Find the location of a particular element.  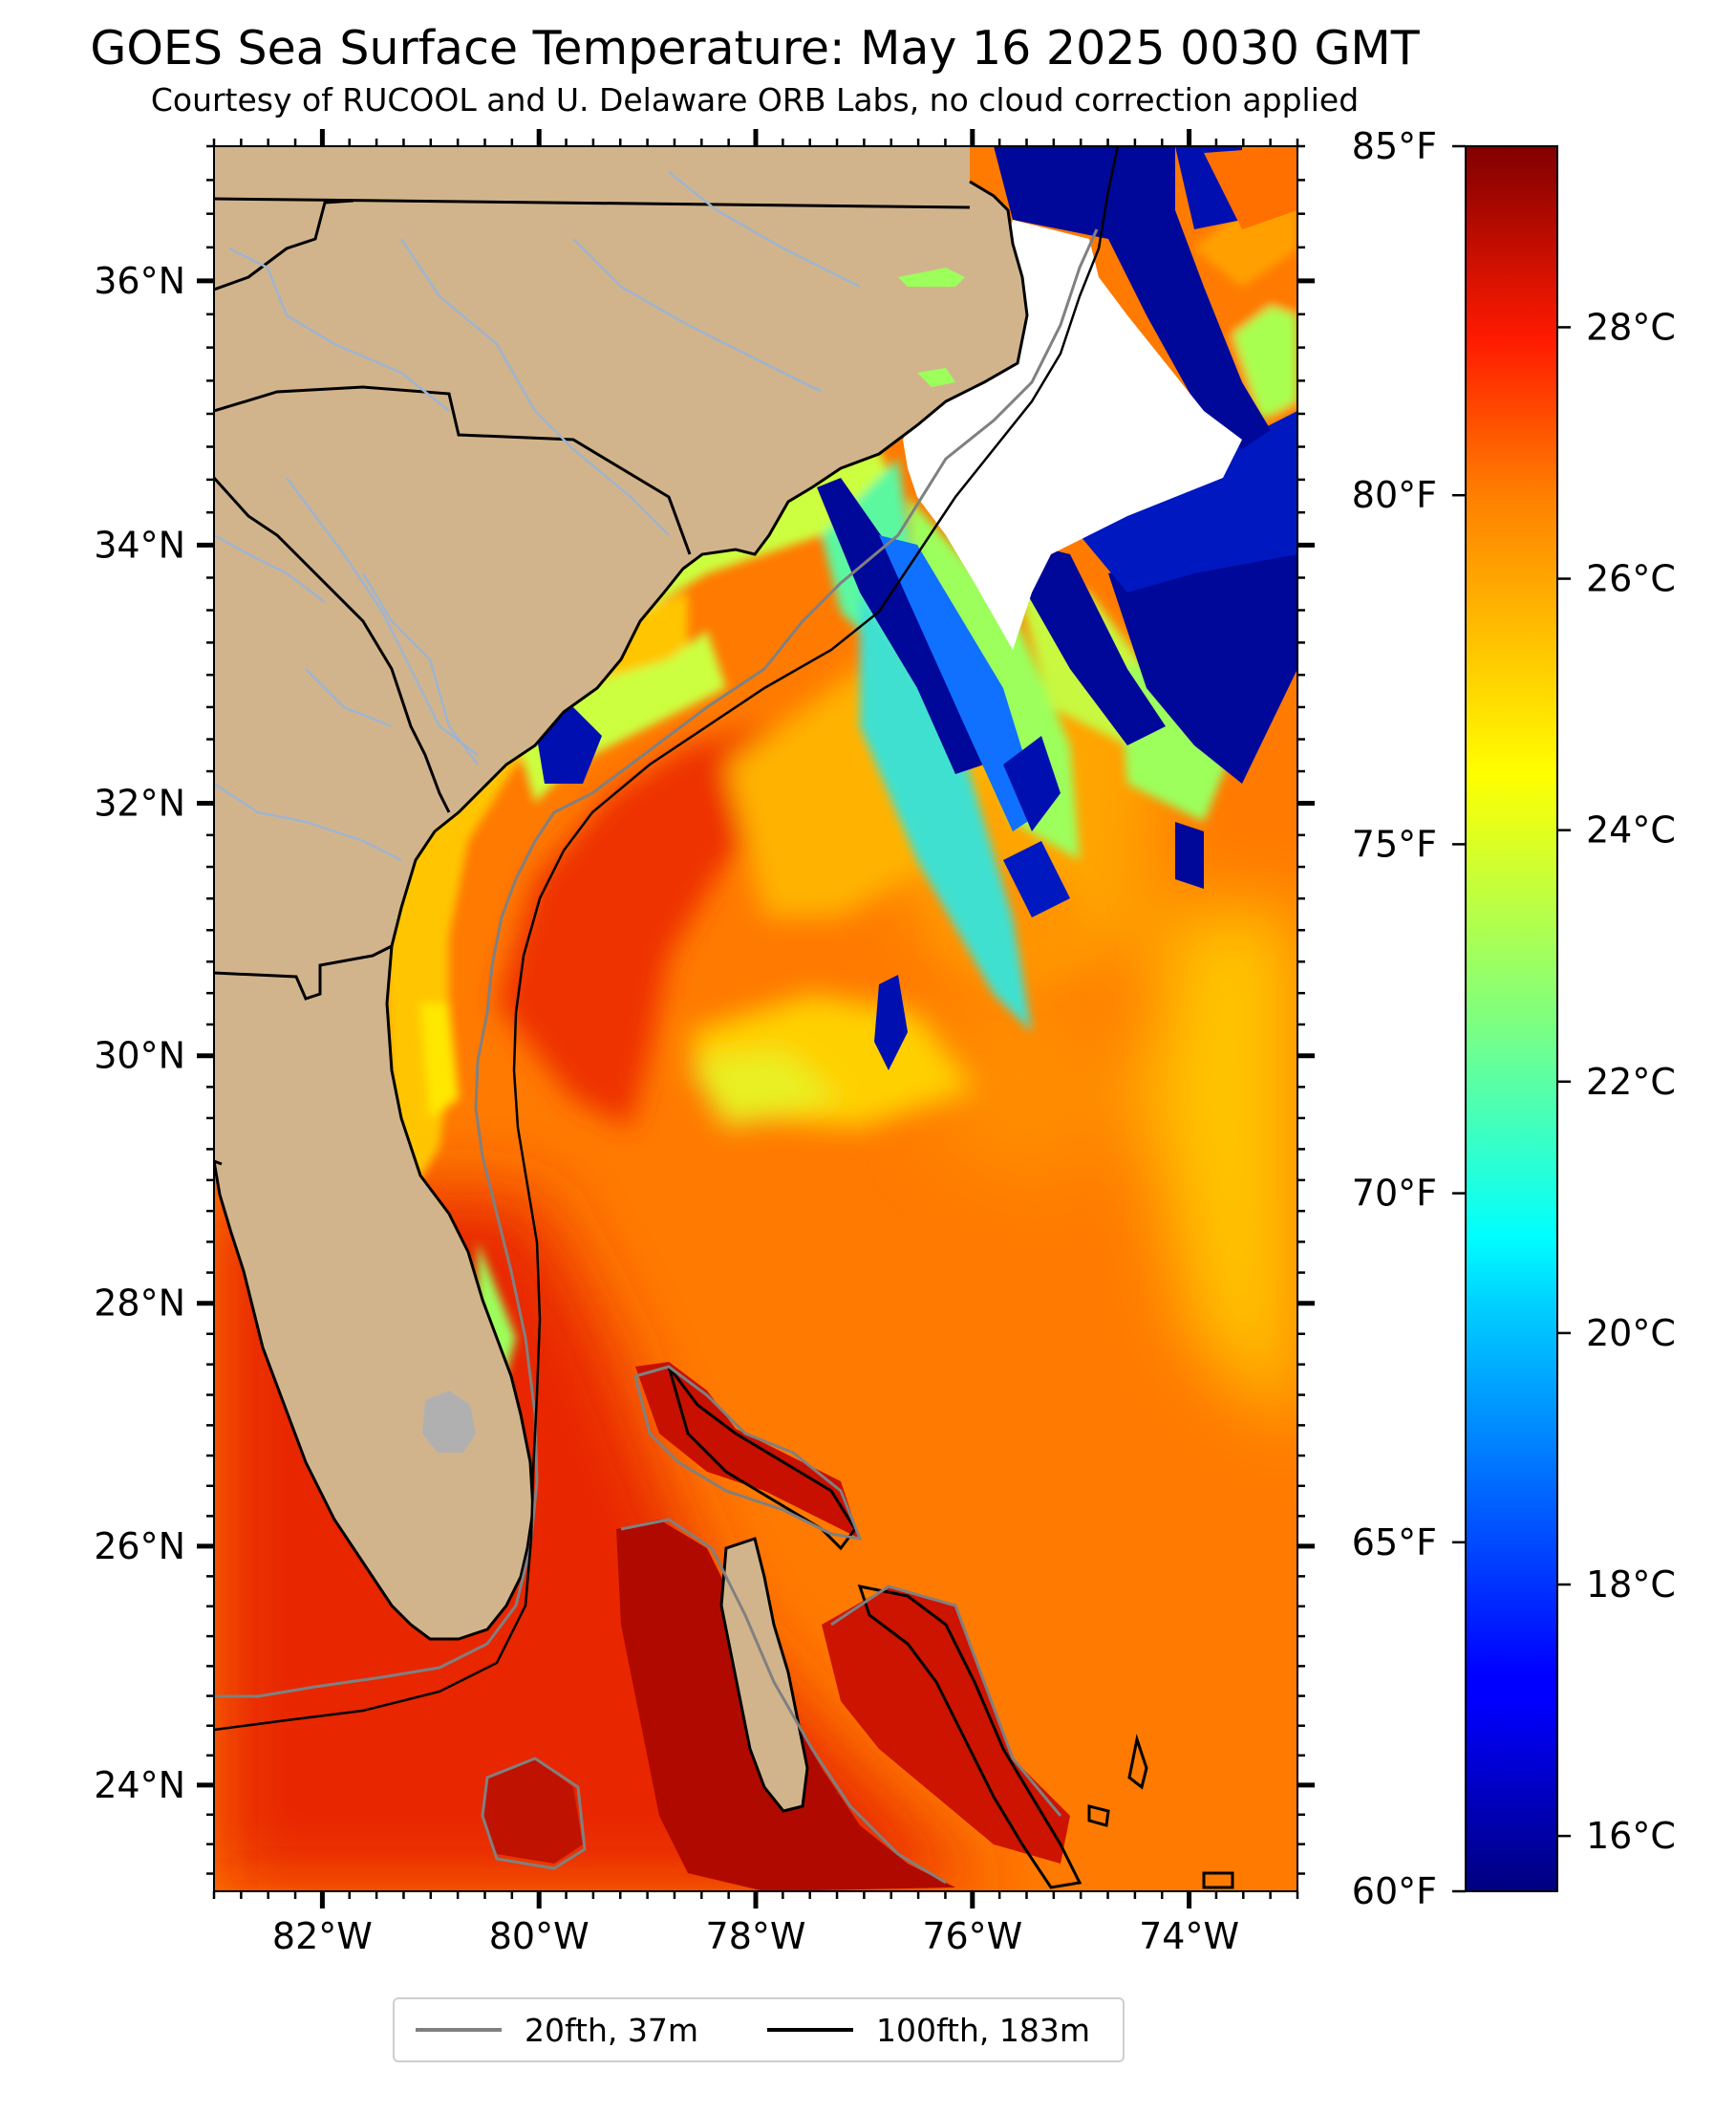

colorbar-gradient is located at coordinates (1511, 1019).